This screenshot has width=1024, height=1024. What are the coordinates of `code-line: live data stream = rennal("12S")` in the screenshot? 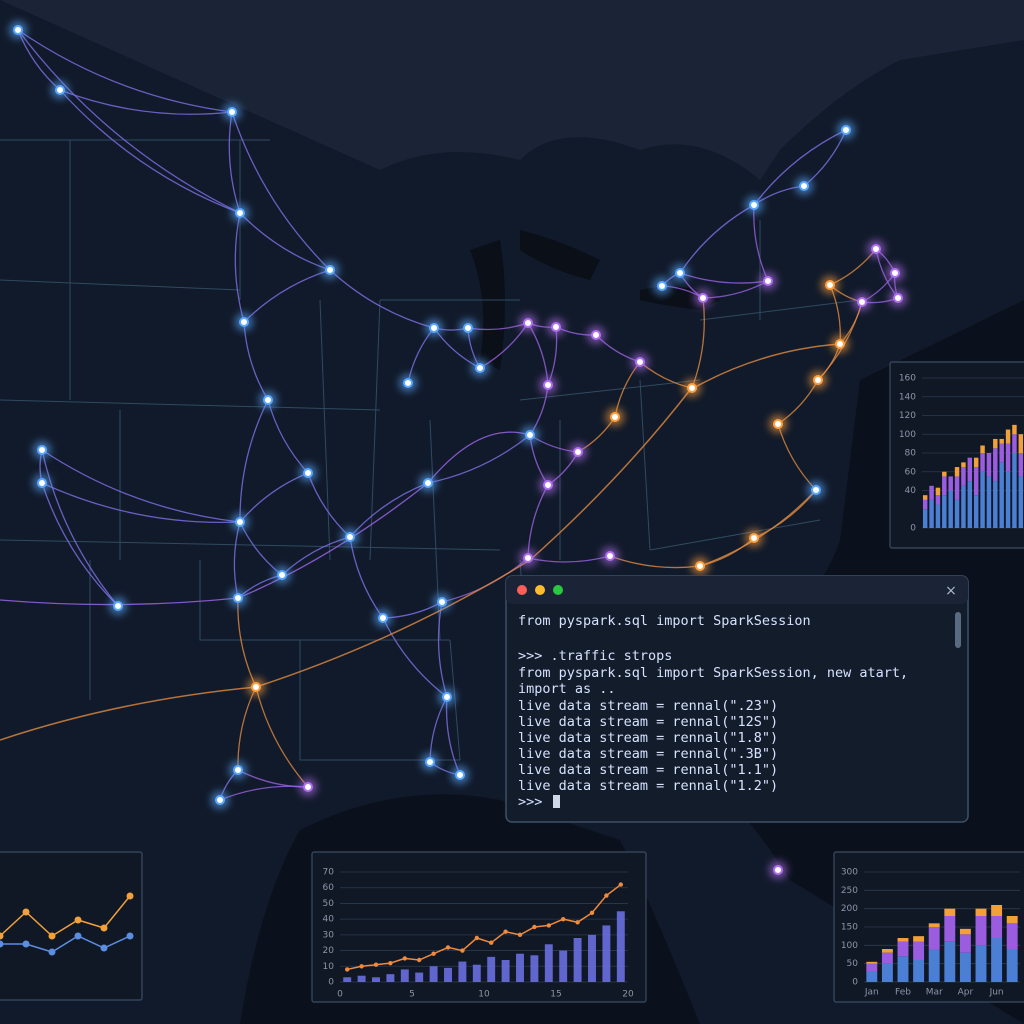 It's located at (648, 722).